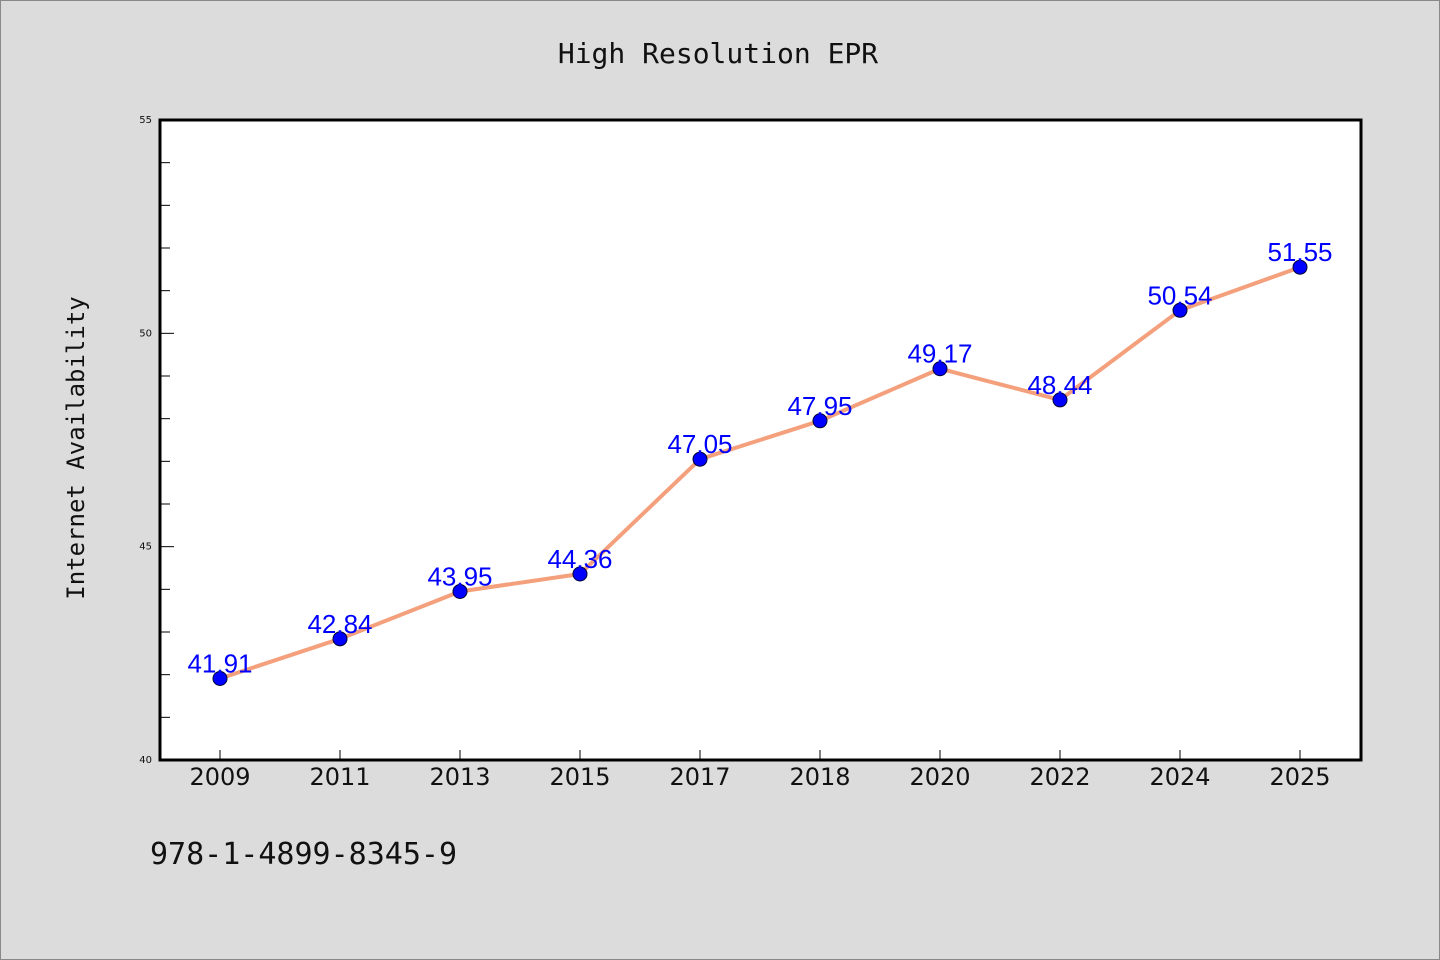 This screenshot has height=960, width=1440. I want to click on y-tick-label: 55, so click(145, 120).